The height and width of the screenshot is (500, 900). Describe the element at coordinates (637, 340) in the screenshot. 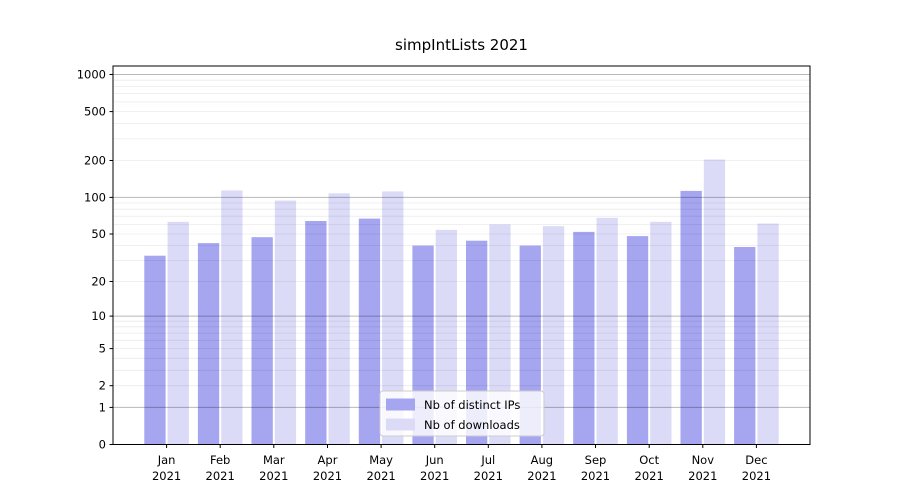

I see `bar-oct-ips` at that location.